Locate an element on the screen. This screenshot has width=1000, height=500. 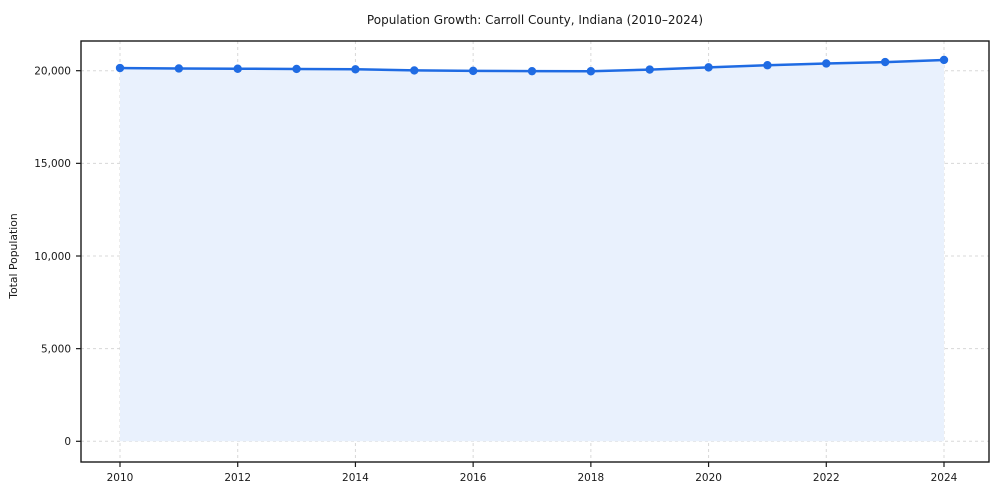
data-point-2022 is located at coordinates (826, 63).